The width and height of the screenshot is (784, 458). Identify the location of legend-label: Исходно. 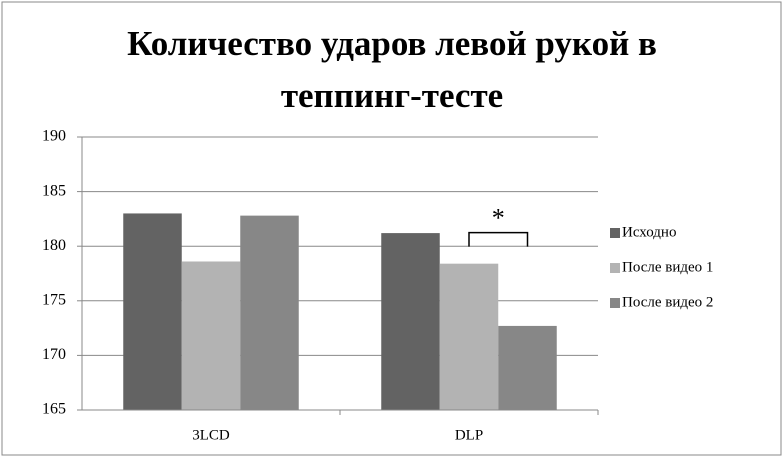
(649, 232).